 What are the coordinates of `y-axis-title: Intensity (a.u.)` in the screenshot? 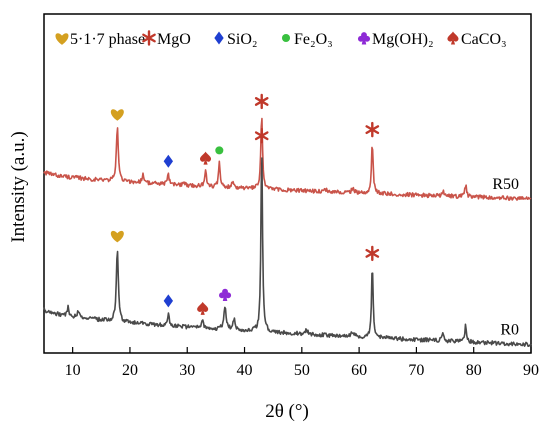 It's located at (18, 186).